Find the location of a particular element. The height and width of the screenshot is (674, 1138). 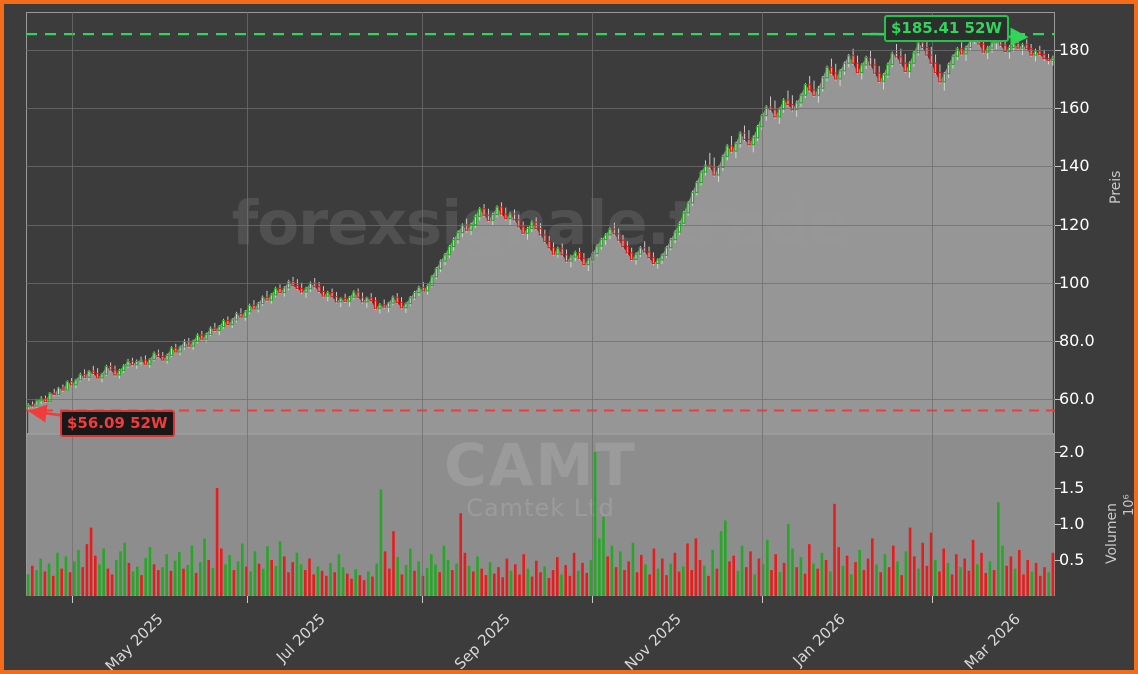

annotation-52w-high: $185.41 52W is located at coordinates (946, 28).